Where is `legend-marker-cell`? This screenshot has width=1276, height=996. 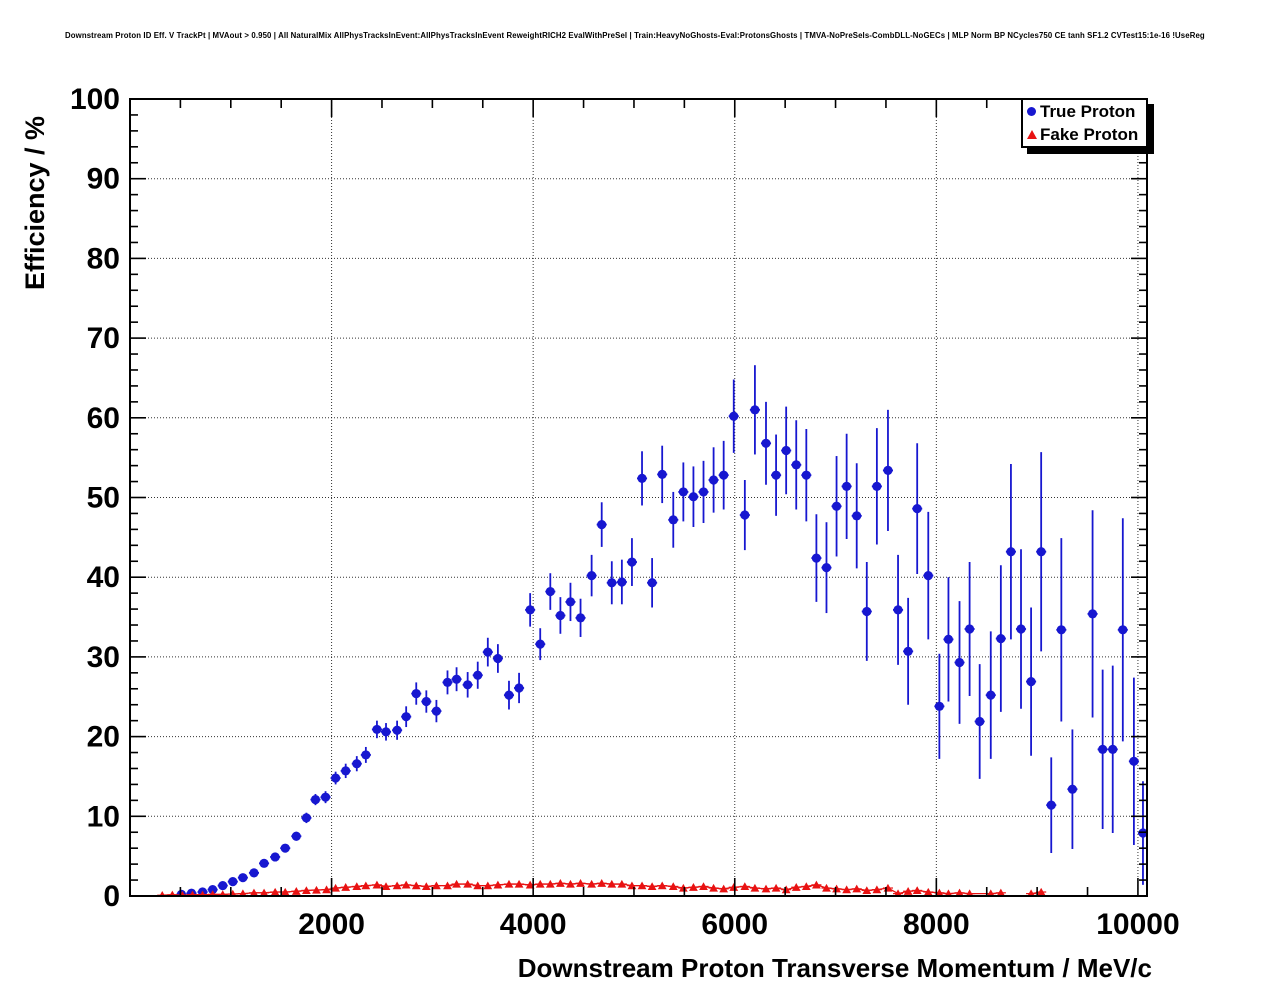 legend-marker-cell is located at coordinates (1031, 134).